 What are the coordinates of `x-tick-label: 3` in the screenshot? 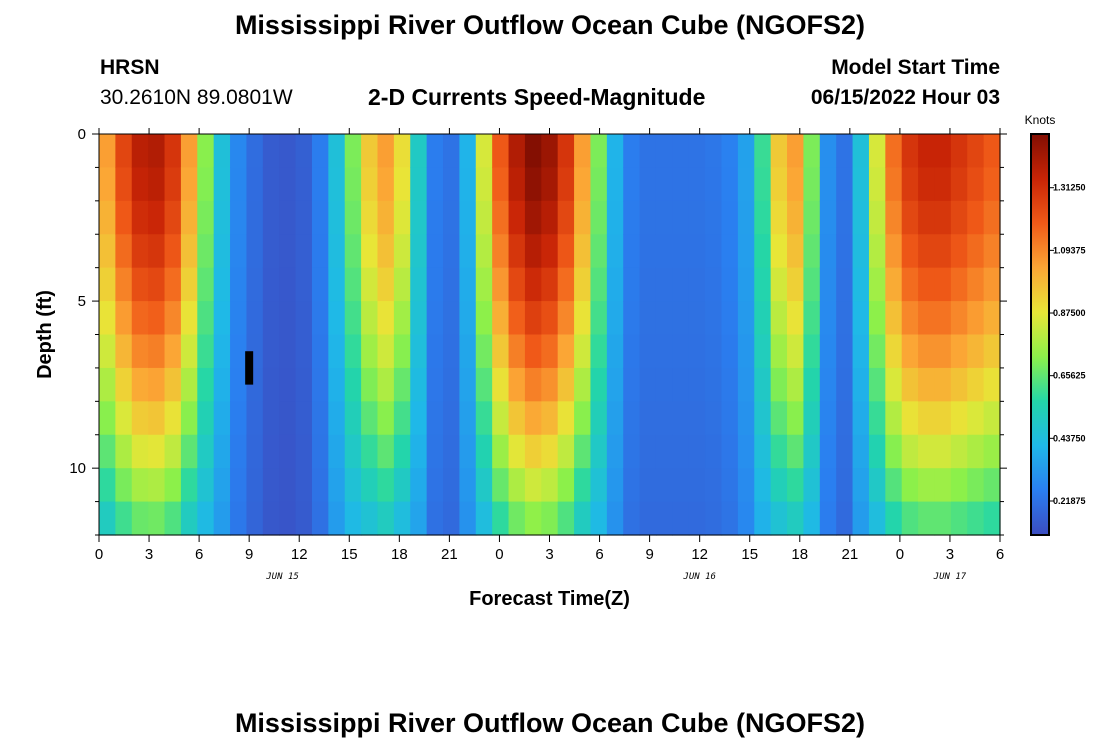 It's located at (549, 554).